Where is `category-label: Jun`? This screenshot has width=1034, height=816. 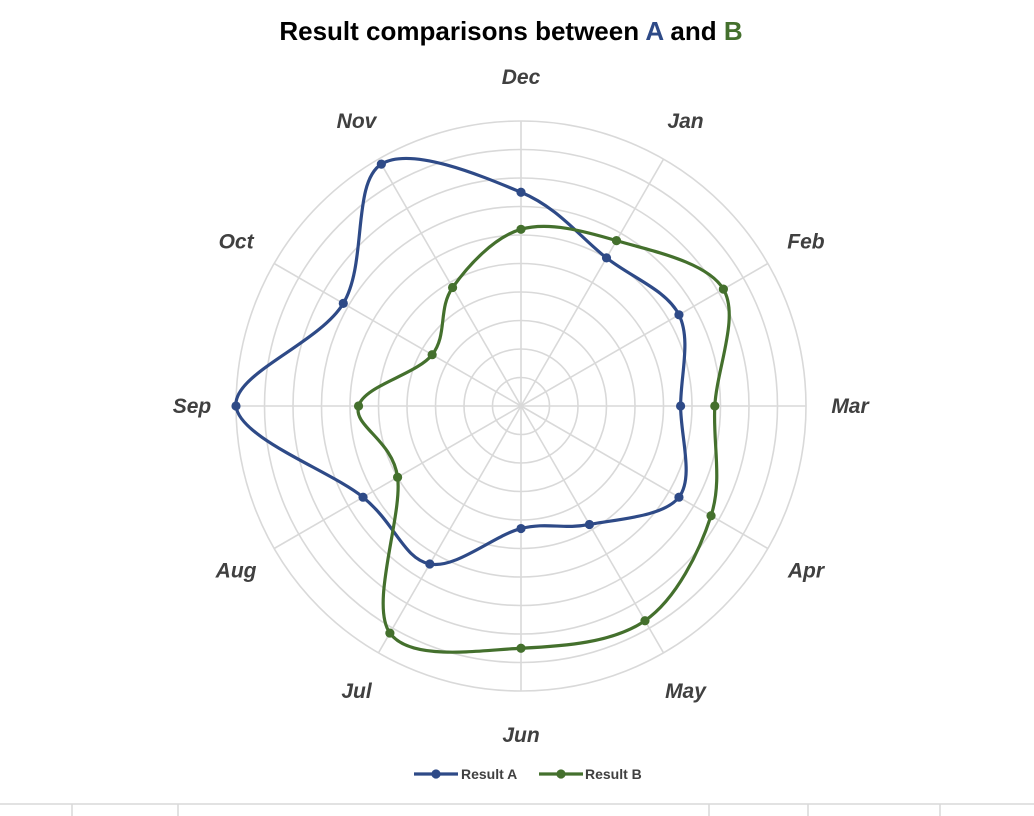 category-label: Jun is located at coordinates (520, 735).